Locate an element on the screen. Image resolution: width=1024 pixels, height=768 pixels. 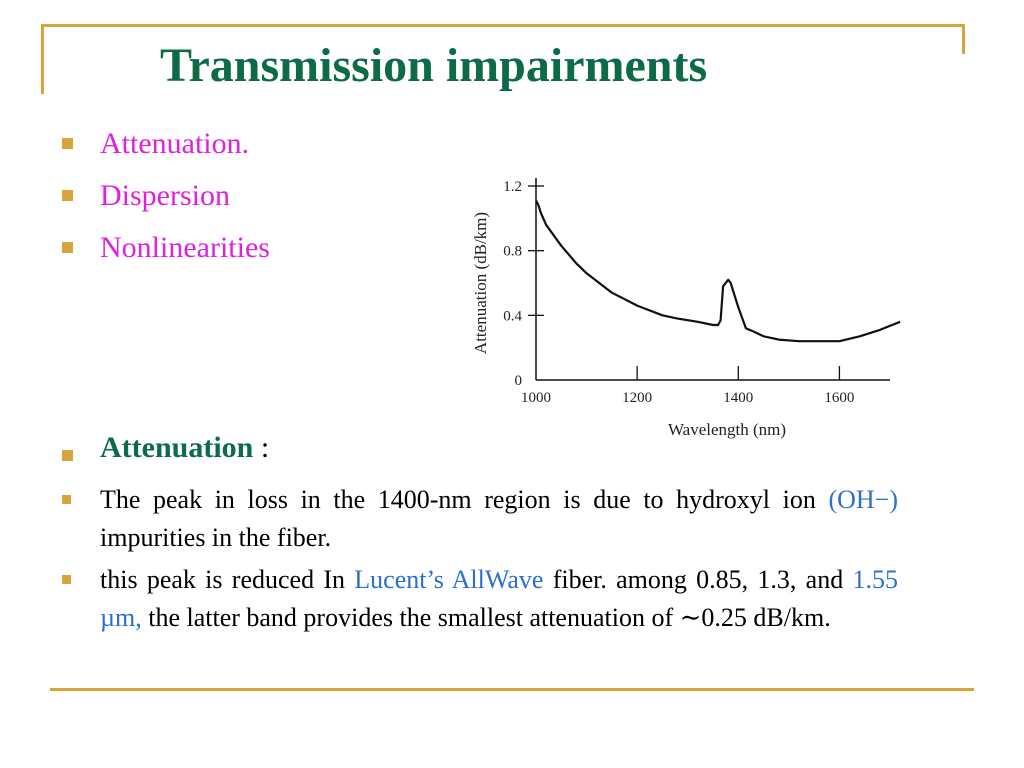
highlight-wavelength: 1.55 µm, is located at coordinates (499, 598).